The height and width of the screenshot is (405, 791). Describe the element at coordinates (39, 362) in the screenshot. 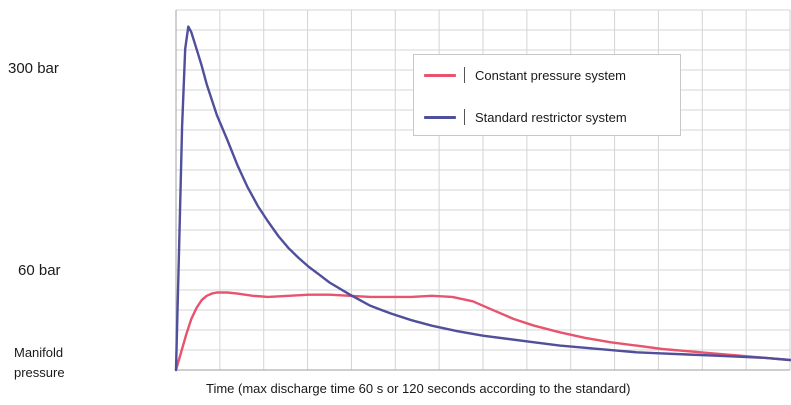

I see `y-axis-label: Manifold pressure` at that location.